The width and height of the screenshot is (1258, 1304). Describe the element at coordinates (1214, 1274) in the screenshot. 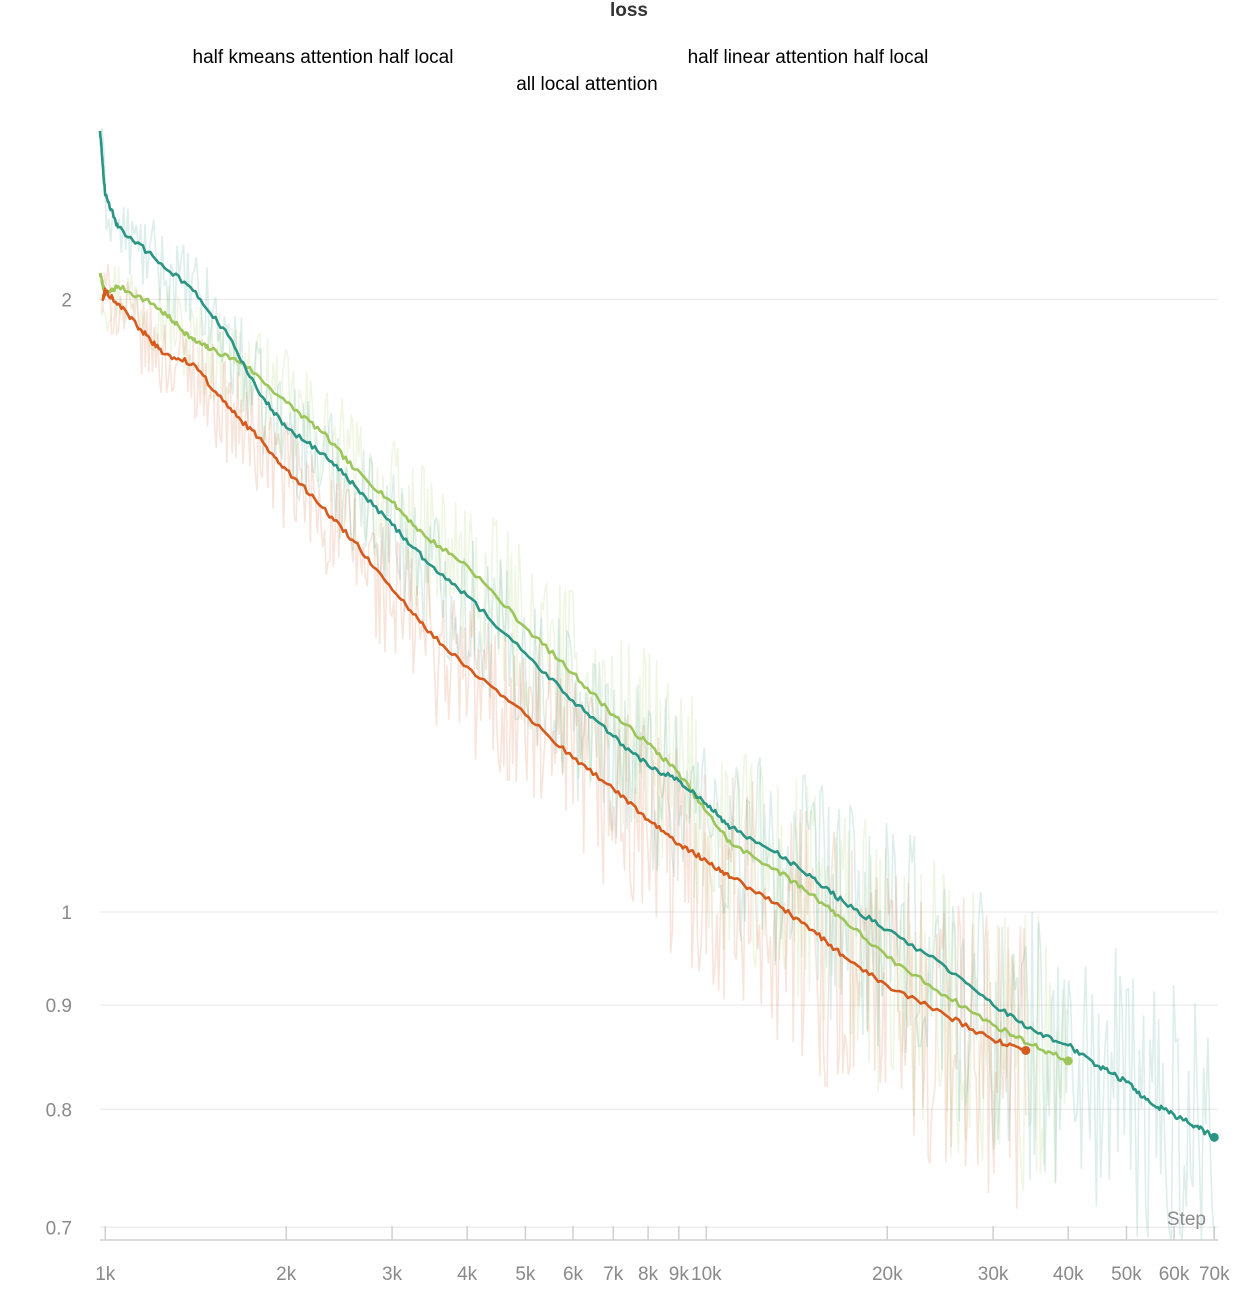

I see `x-tick-label: 70k` at that location.